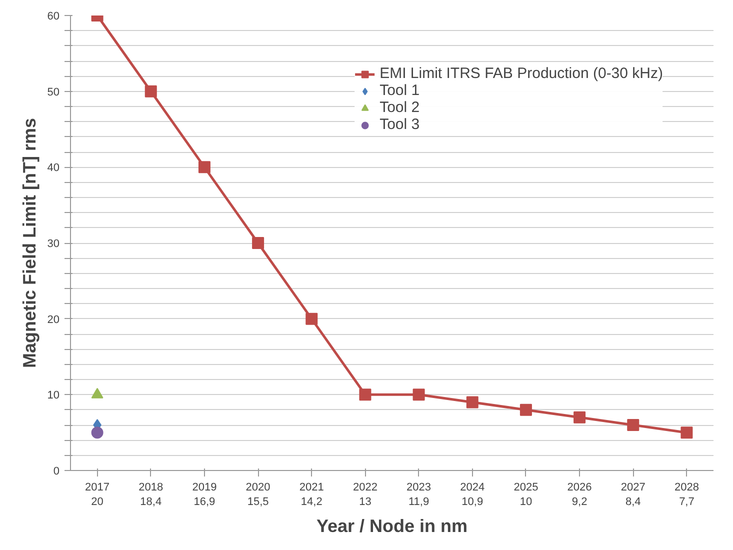 The width and height of the screenshot is (733, 550). What do you see at coordinates (521, 73) in the screenshot?
I see `legend-label: EMI Limit ITRS FAB Production (0-30 kHz)` at bounding box center [521, 73].